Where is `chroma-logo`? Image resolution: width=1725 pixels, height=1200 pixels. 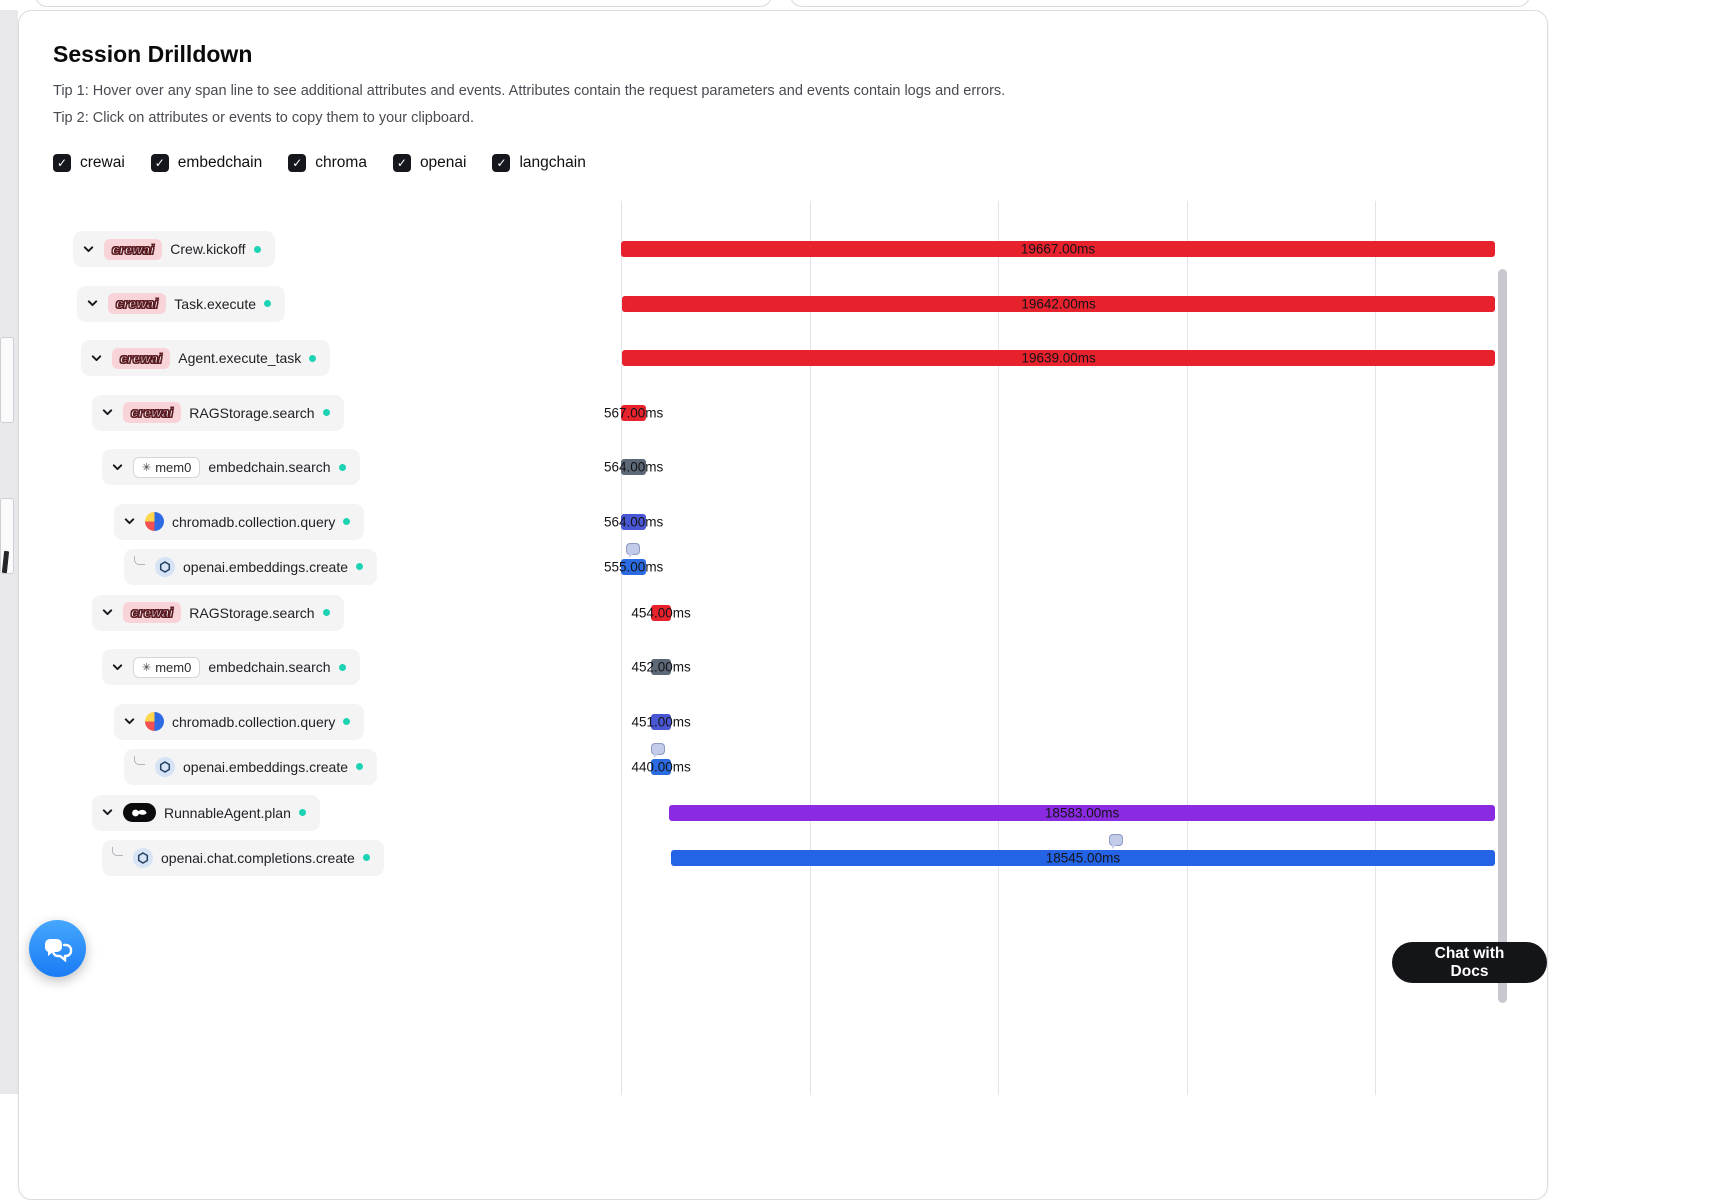
chroma-logo is located at coordinates (154, 721).